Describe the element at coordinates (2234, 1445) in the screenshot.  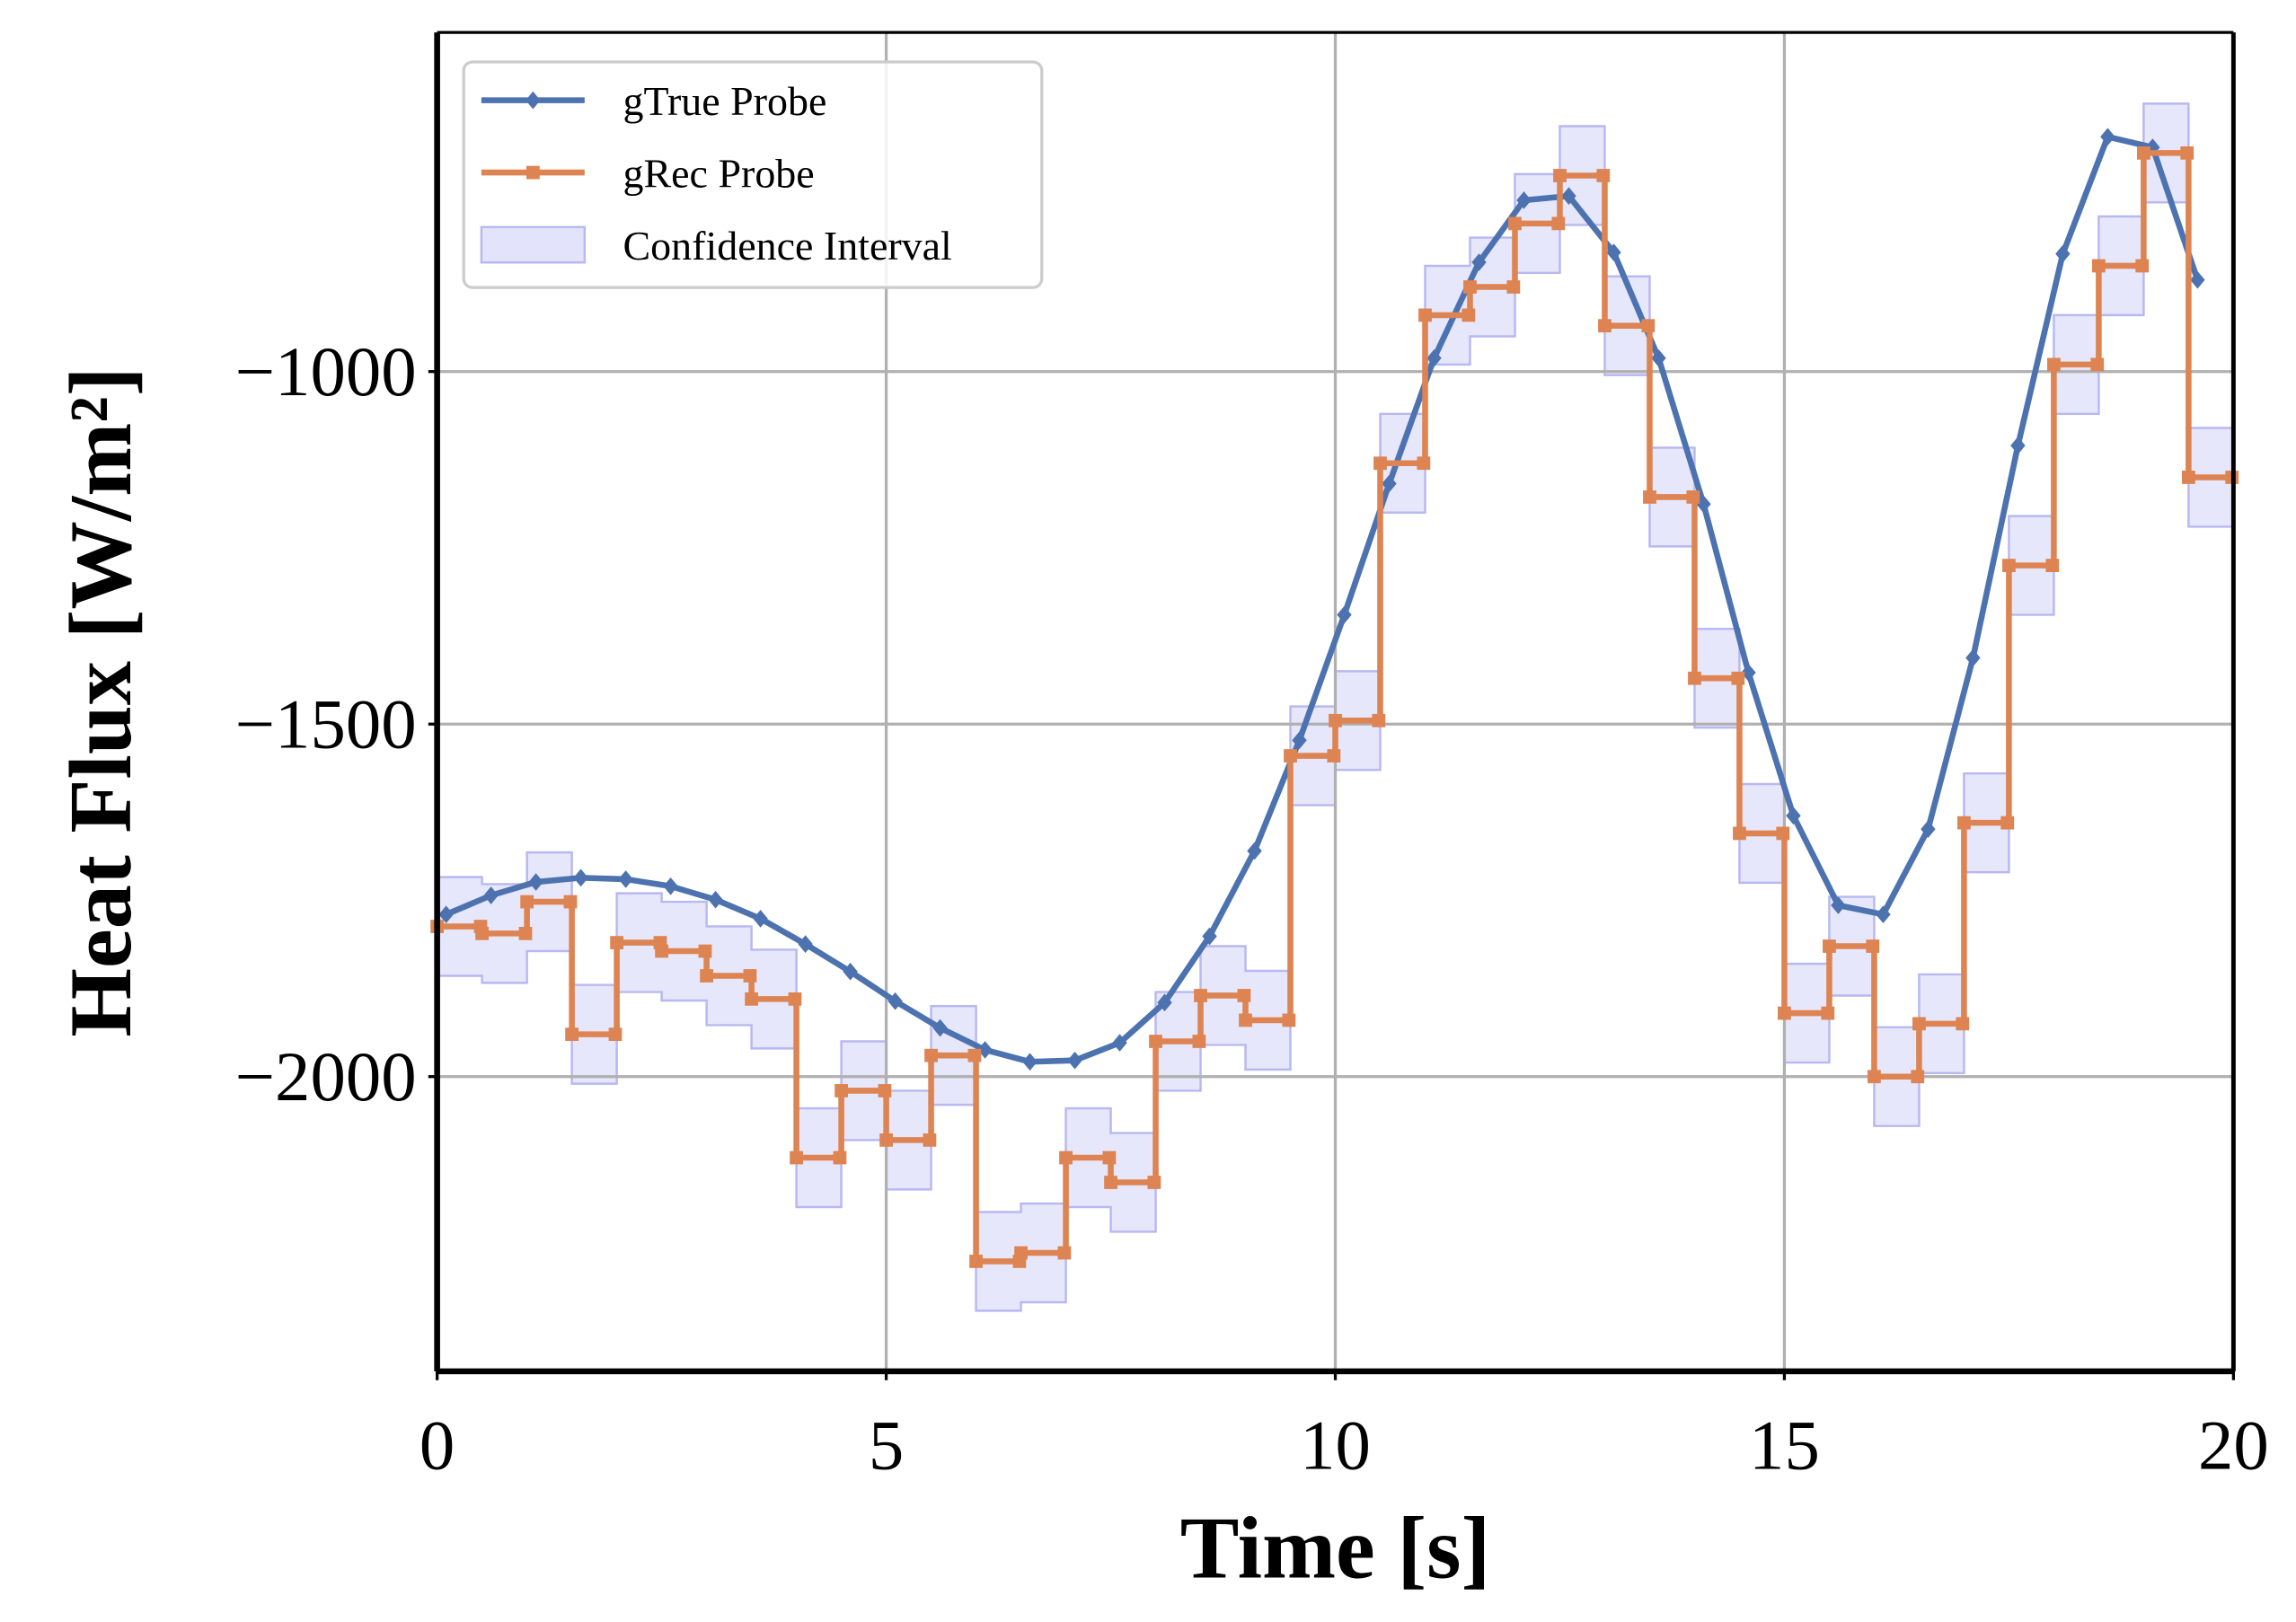
I see `x-tick-label: 20` at that location.